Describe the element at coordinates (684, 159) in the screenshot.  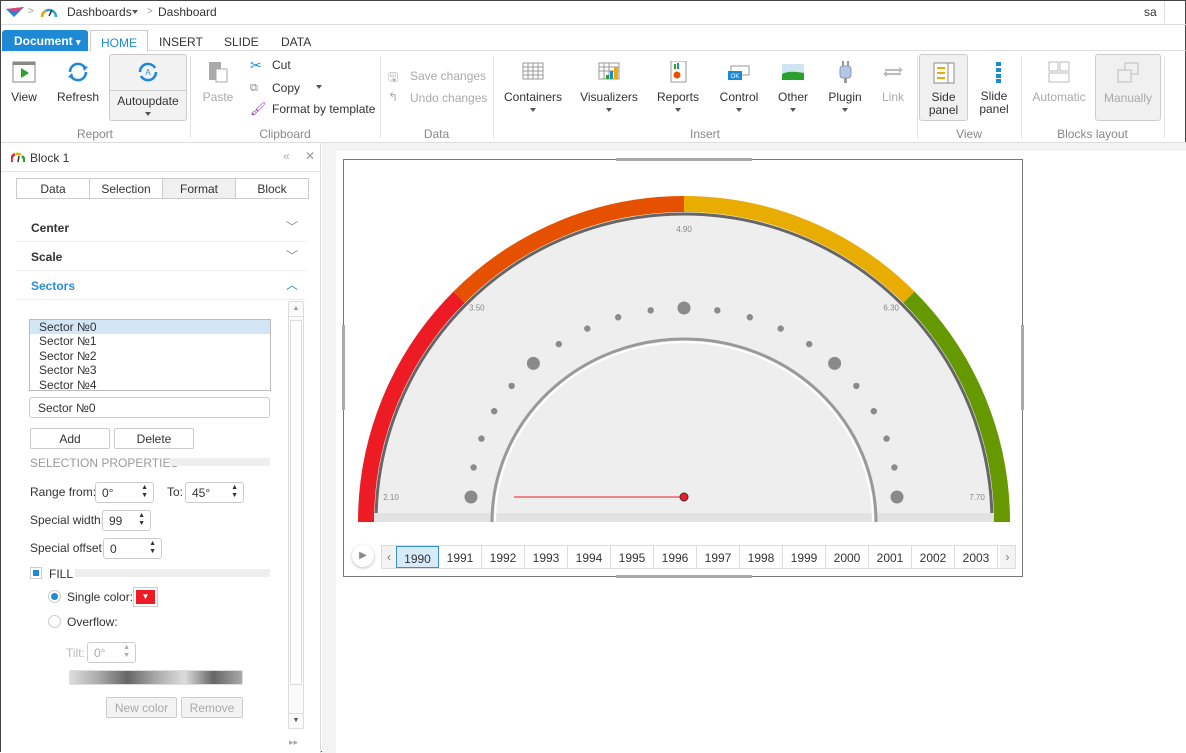
I see `resize-handle-top` at that location.